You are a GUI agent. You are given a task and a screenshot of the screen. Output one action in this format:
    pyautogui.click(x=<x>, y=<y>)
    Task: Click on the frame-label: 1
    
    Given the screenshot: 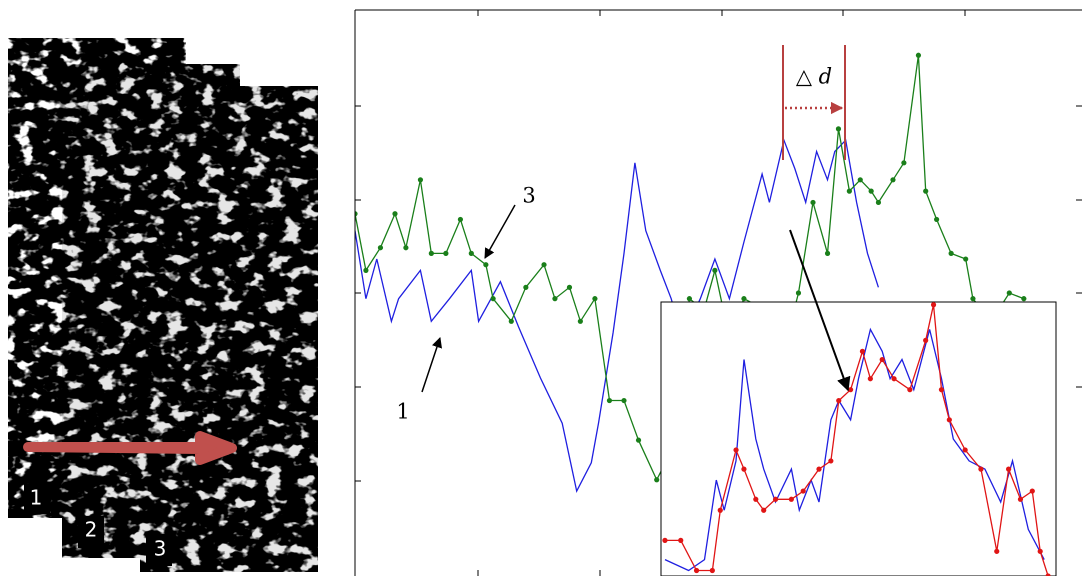 What is the action you would take?
    pyautogui.click(x=36, y=498)
    